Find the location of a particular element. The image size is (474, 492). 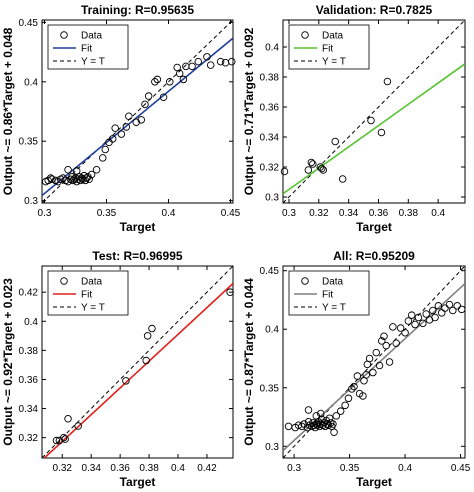

y-axis-label: Output ~= 0.86*Target + 0.048 is located at coordinates (8, 111).